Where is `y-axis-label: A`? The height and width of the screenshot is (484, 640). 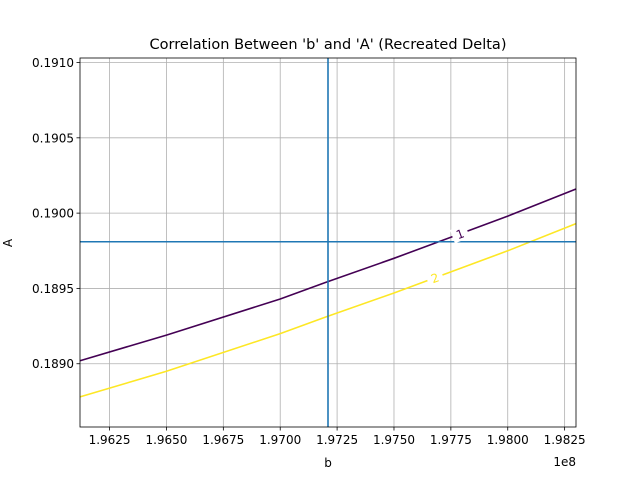
y-axis-label: A is located at coordinates (8, 242).